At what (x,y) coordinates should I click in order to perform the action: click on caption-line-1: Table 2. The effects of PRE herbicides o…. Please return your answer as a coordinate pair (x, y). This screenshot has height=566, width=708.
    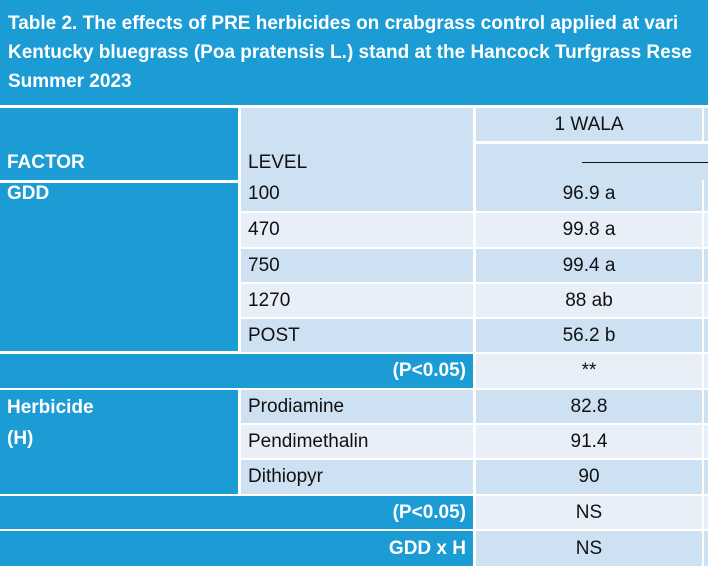
    Looking at the image, I should click on (343, 23).